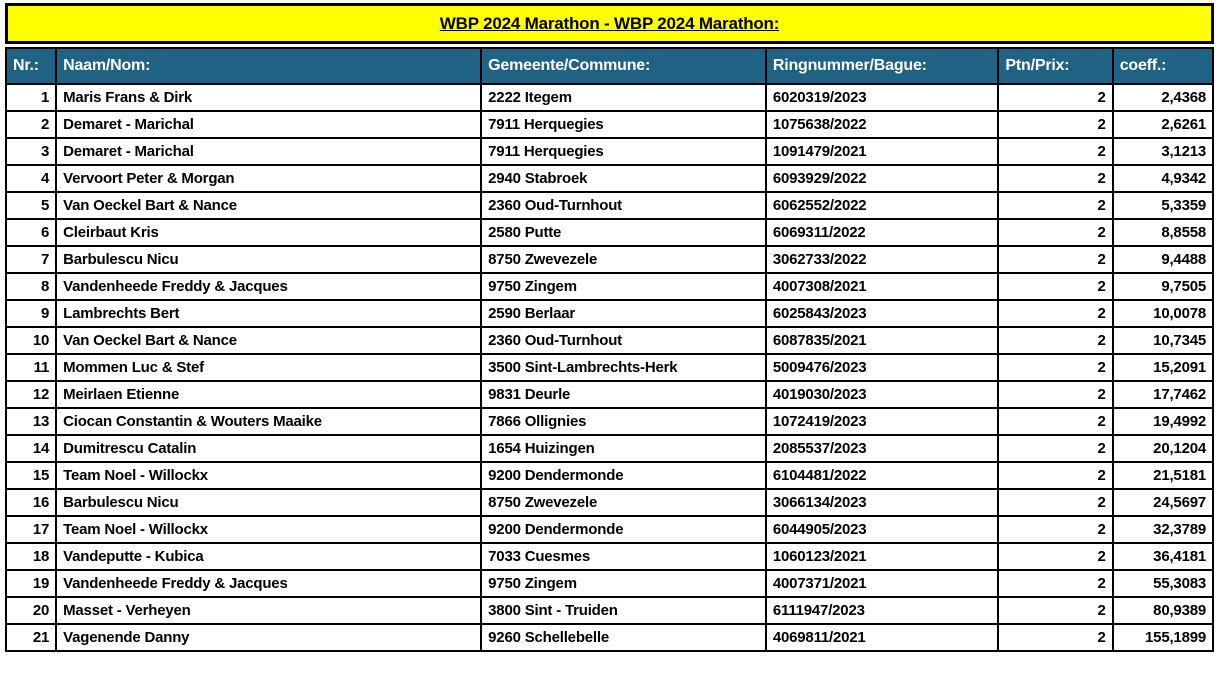 The height and width of the screenshot is (696, 1220). Describe the element at coordinates (1163, 313) in the screenshot. I see `table-cell: 10,0078` at that location.